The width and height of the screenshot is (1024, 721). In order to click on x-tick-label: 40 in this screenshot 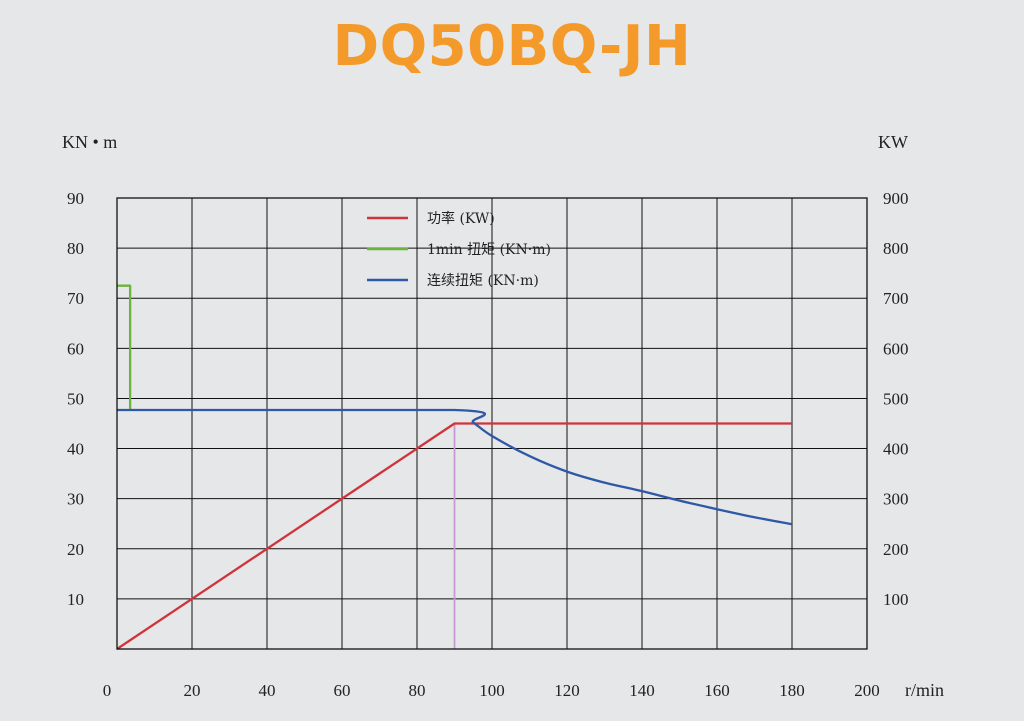, I will do `click(267, 690)`.